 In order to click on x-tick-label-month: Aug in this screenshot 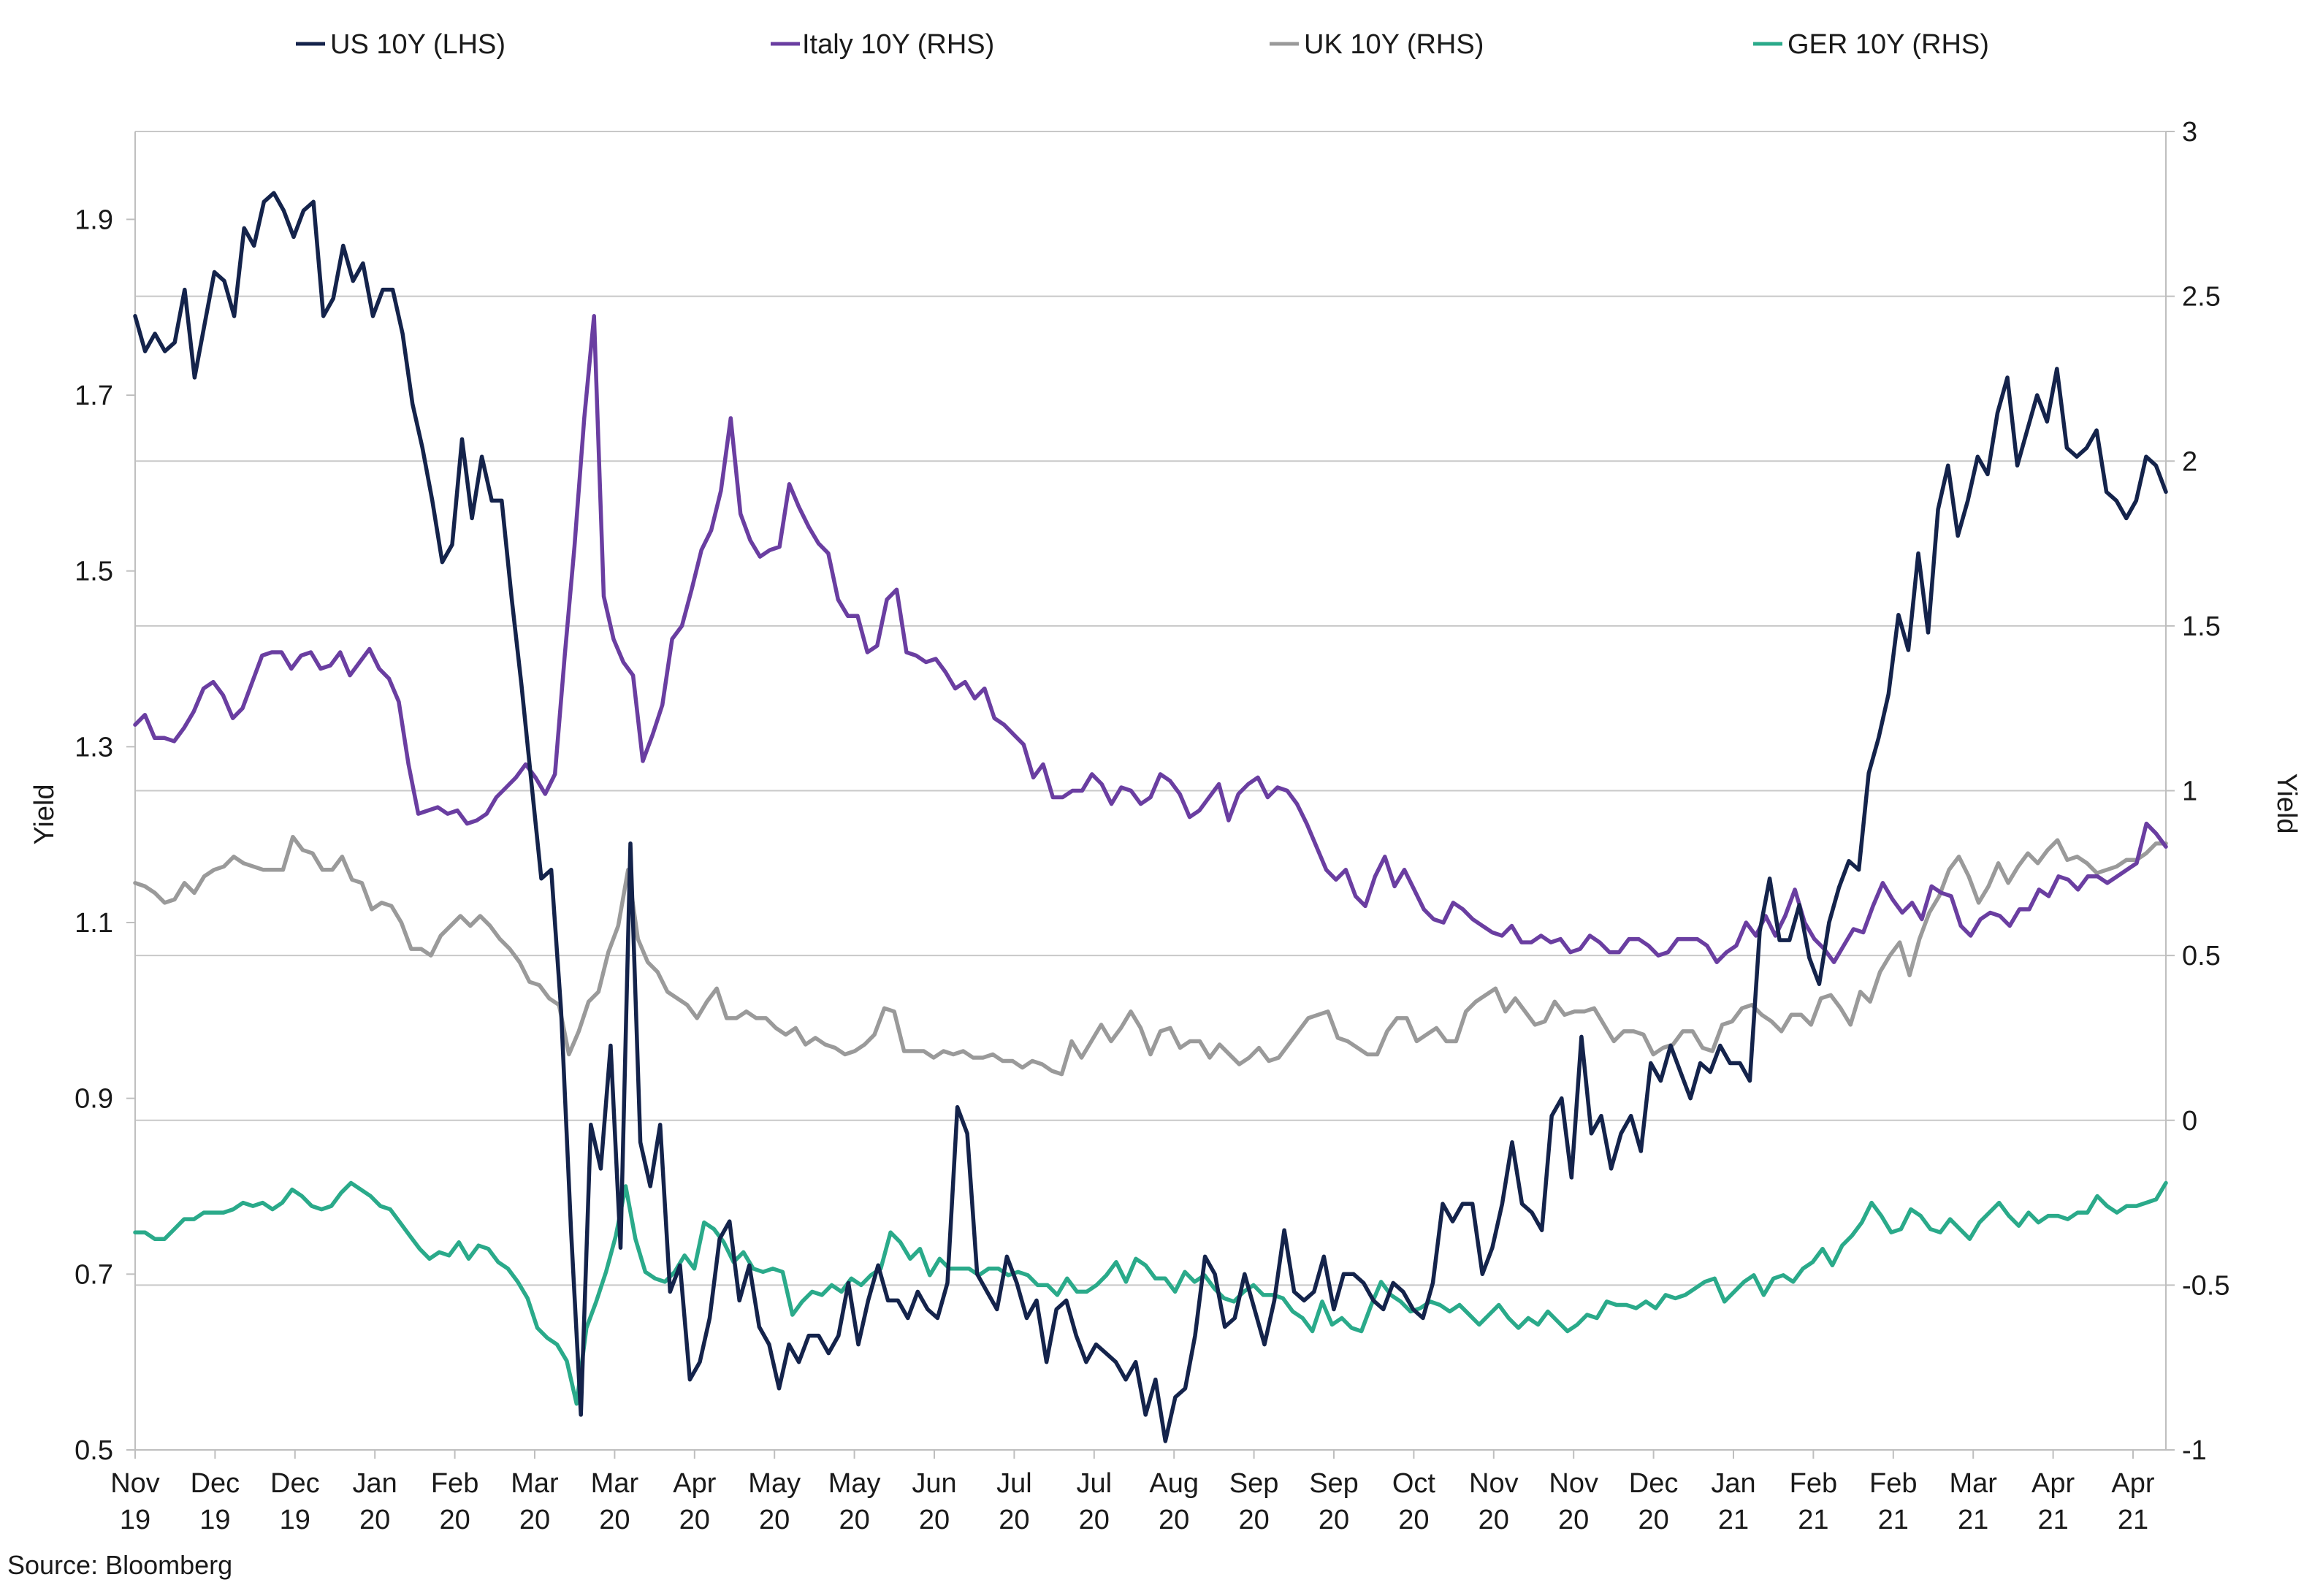, I will do `click(1174, 1483)`.